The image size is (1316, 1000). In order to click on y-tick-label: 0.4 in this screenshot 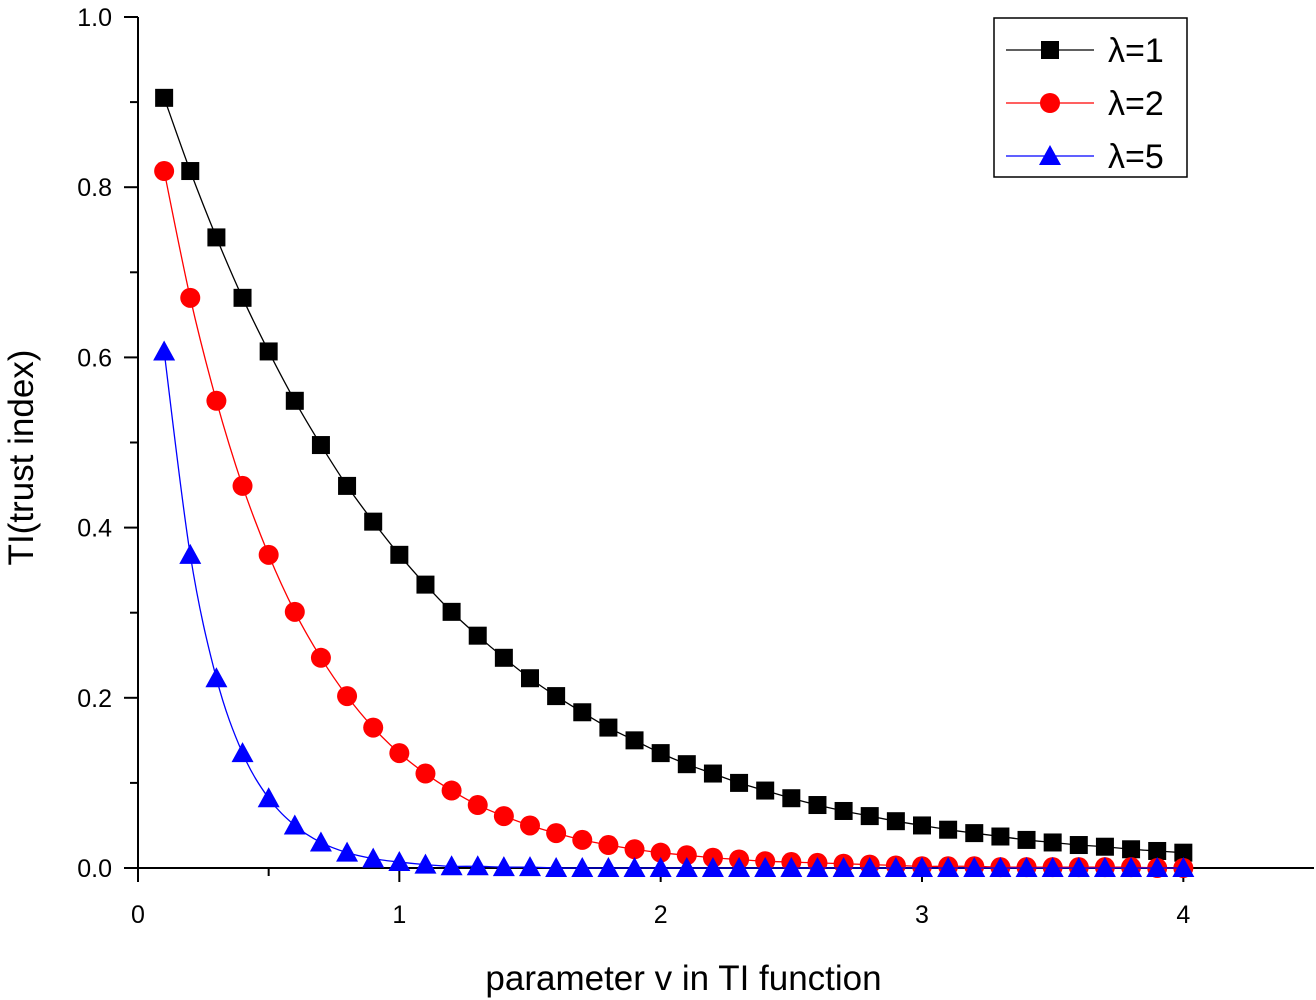, I will do `click(94, 529)`.